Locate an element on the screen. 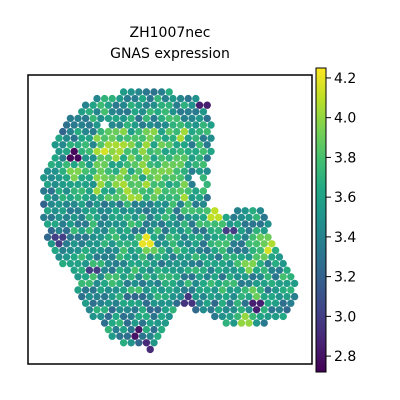  colorbar-tick-label: 4.0 is located at coordinates (345, 119).